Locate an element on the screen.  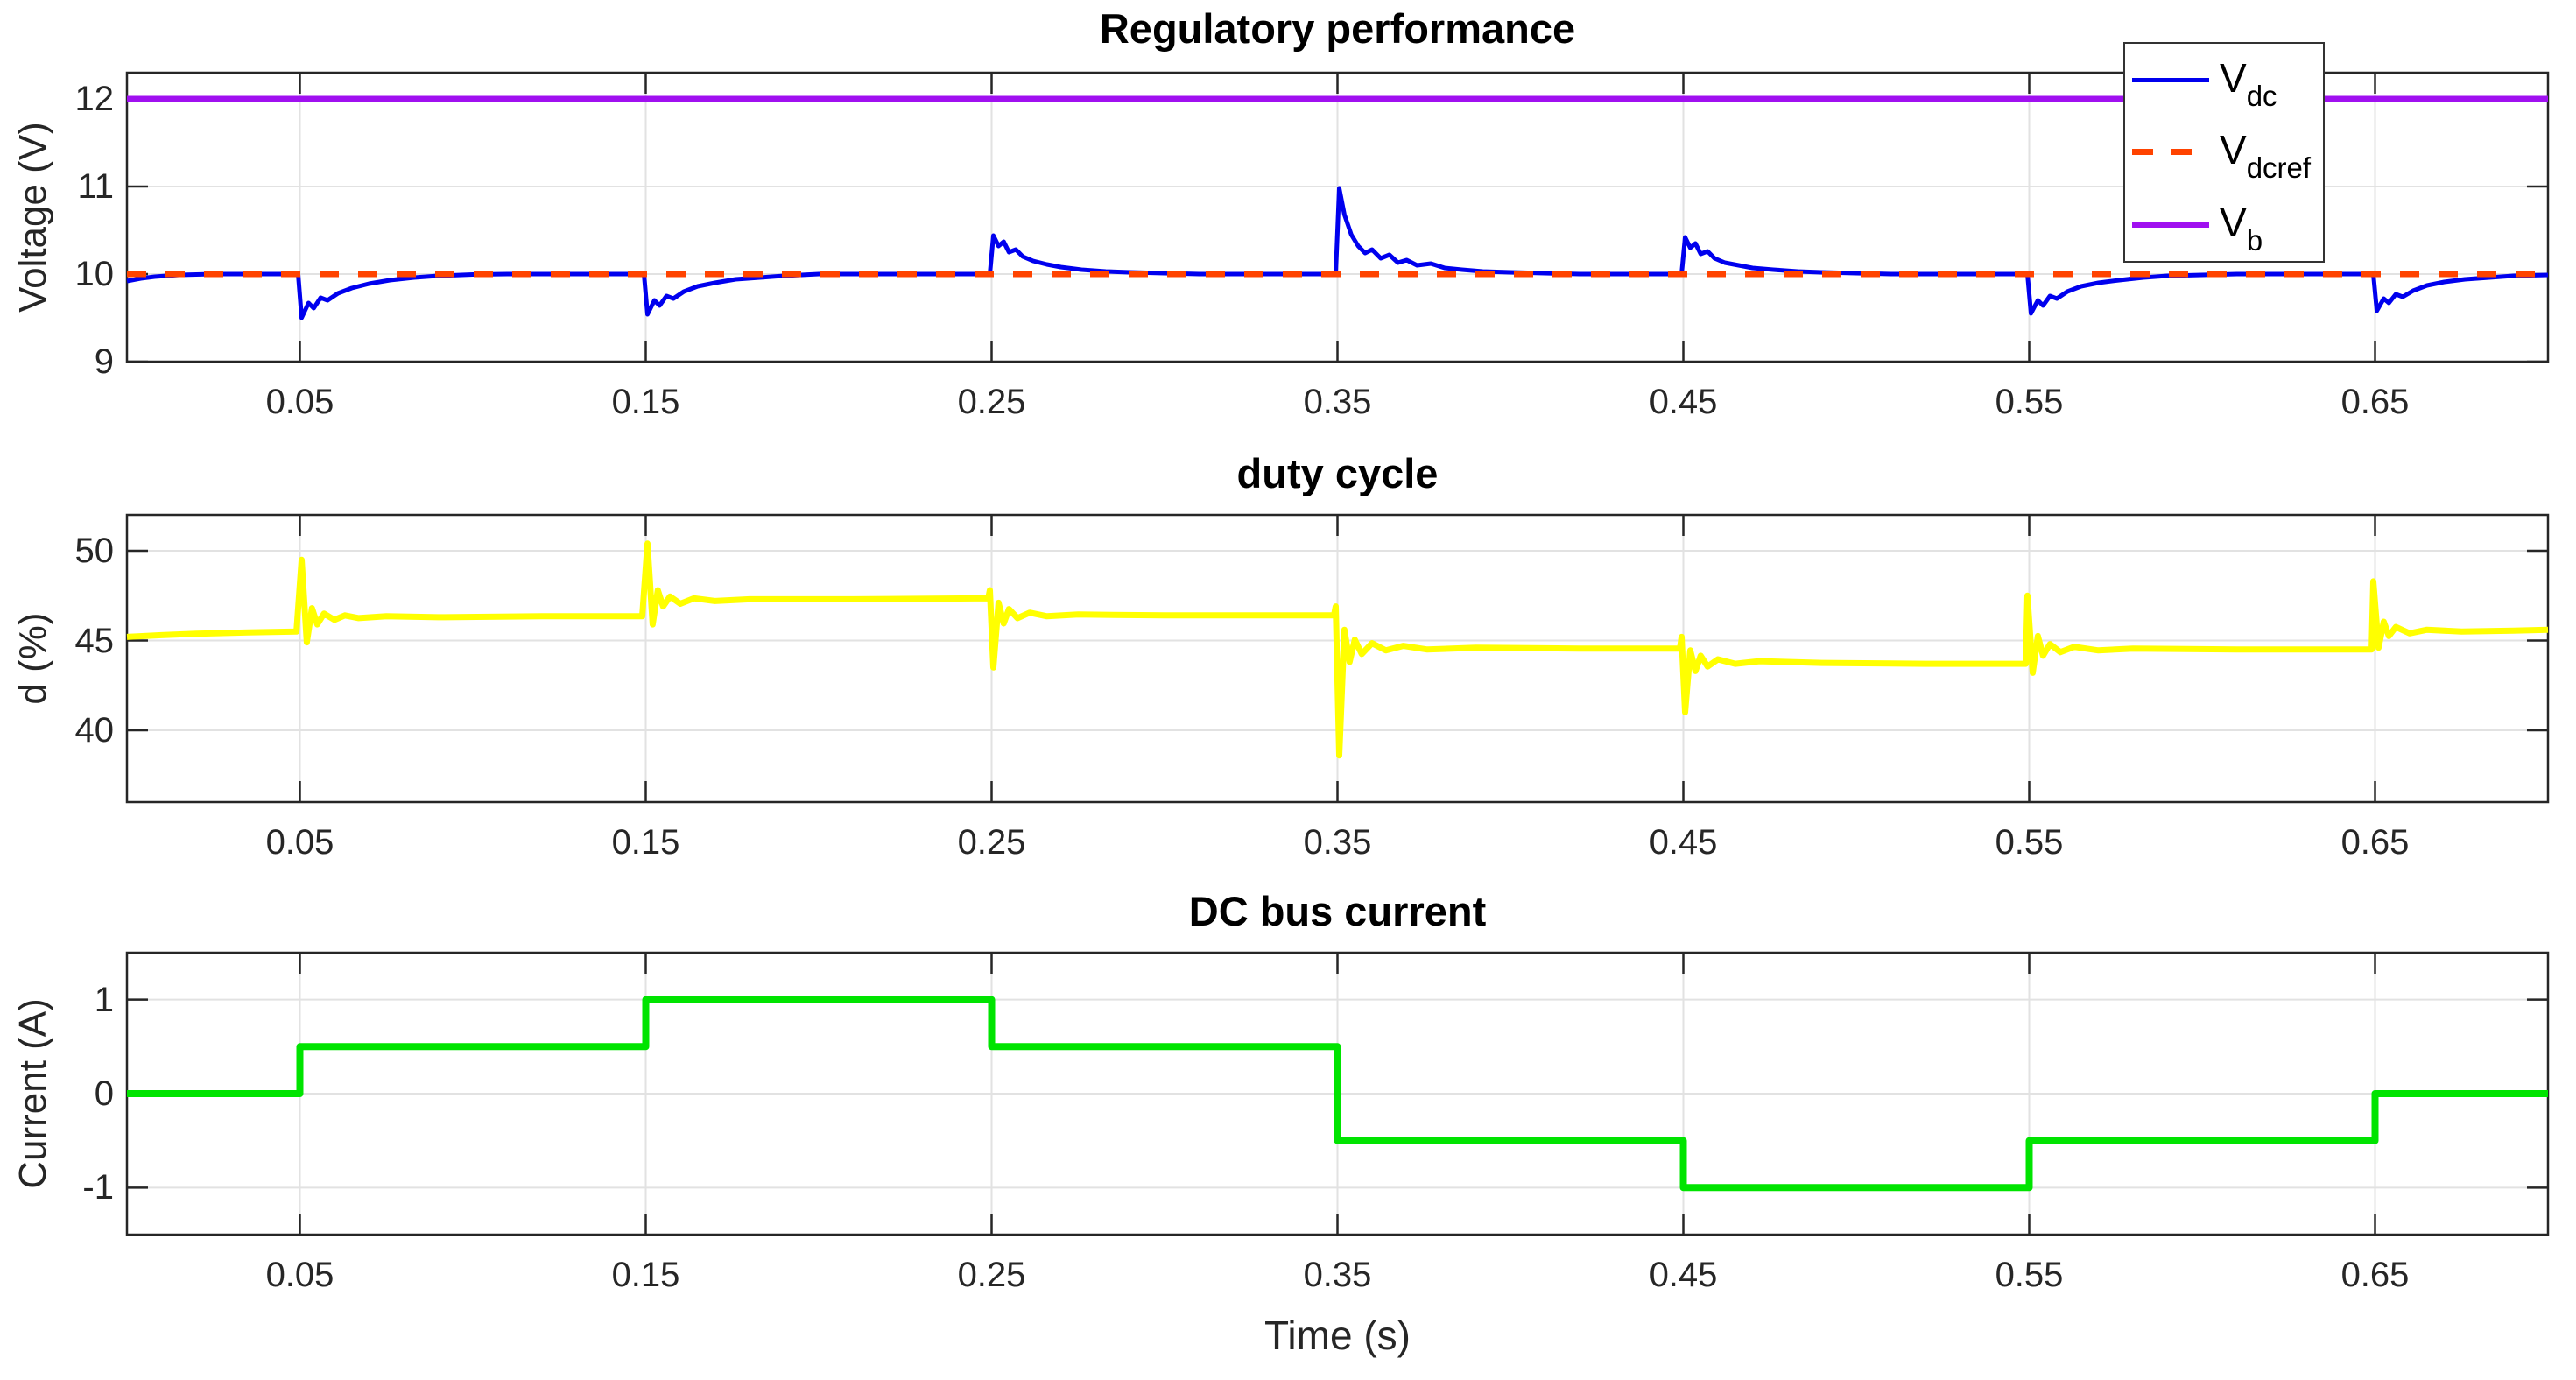
legend-box: Vdc Vdcref Vb is located at coordinates (2224, 152).